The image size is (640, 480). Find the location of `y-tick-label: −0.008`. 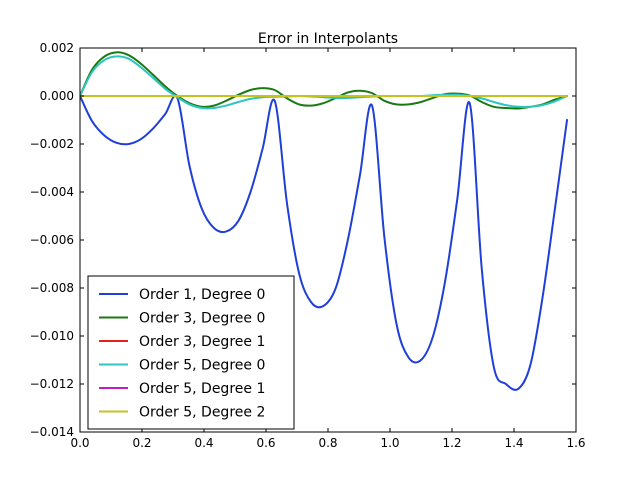

y-tick-label: −0.008 is located at coordinates (52, 288).